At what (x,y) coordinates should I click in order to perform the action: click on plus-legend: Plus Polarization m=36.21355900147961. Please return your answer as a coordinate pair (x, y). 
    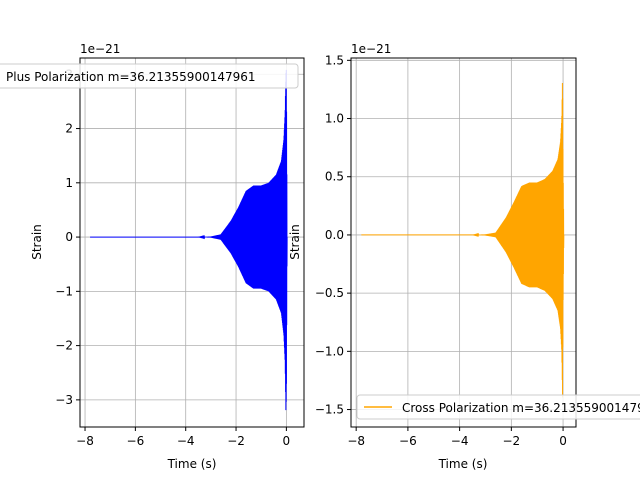
    Looking at the image, I should click on (149, 76).